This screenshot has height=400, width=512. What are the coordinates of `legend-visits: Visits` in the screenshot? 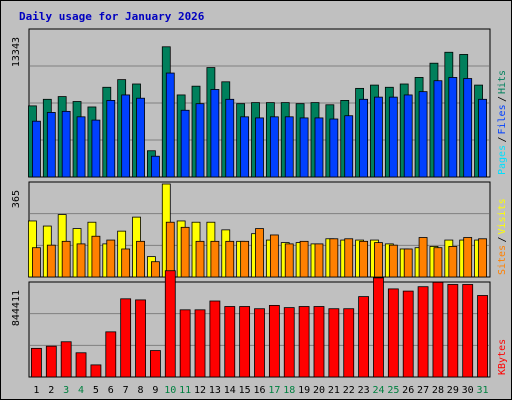 It's located at (502, 216).